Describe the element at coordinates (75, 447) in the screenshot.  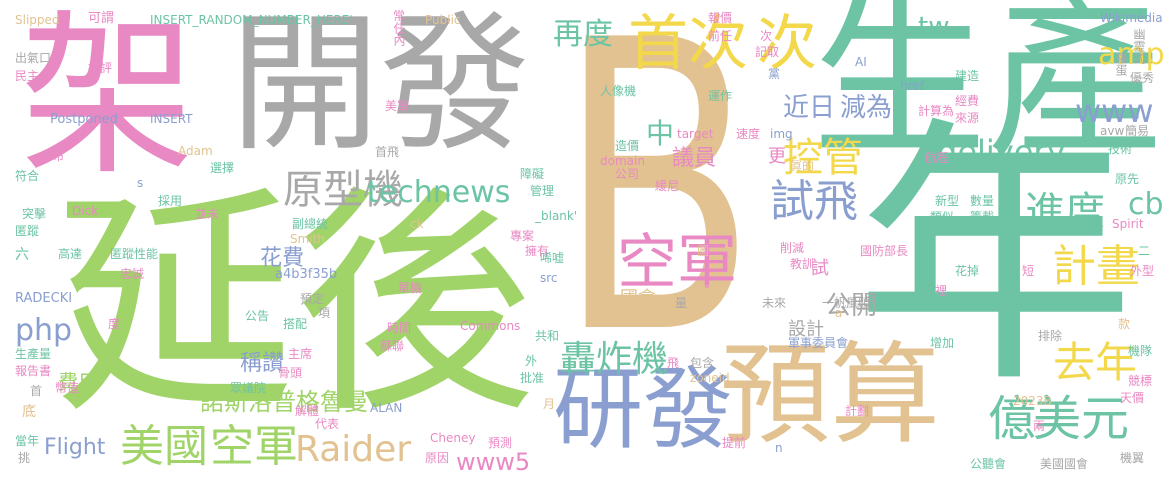
I see `cloud-word-flight: Flight` at that location.